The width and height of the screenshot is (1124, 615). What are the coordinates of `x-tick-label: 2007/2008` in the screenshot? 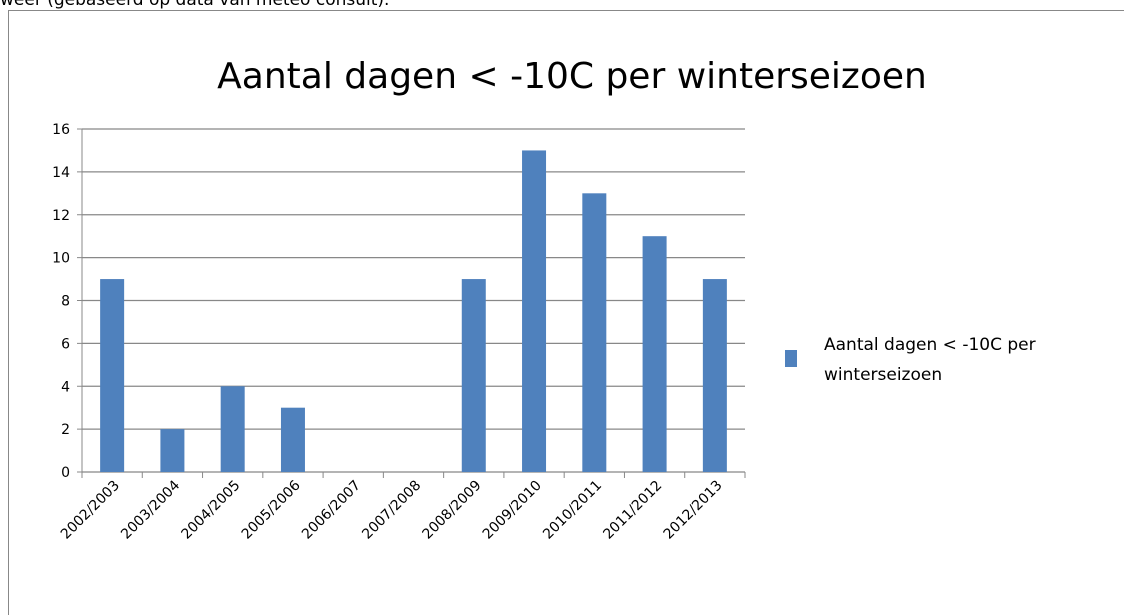 It's located at (391, 510).